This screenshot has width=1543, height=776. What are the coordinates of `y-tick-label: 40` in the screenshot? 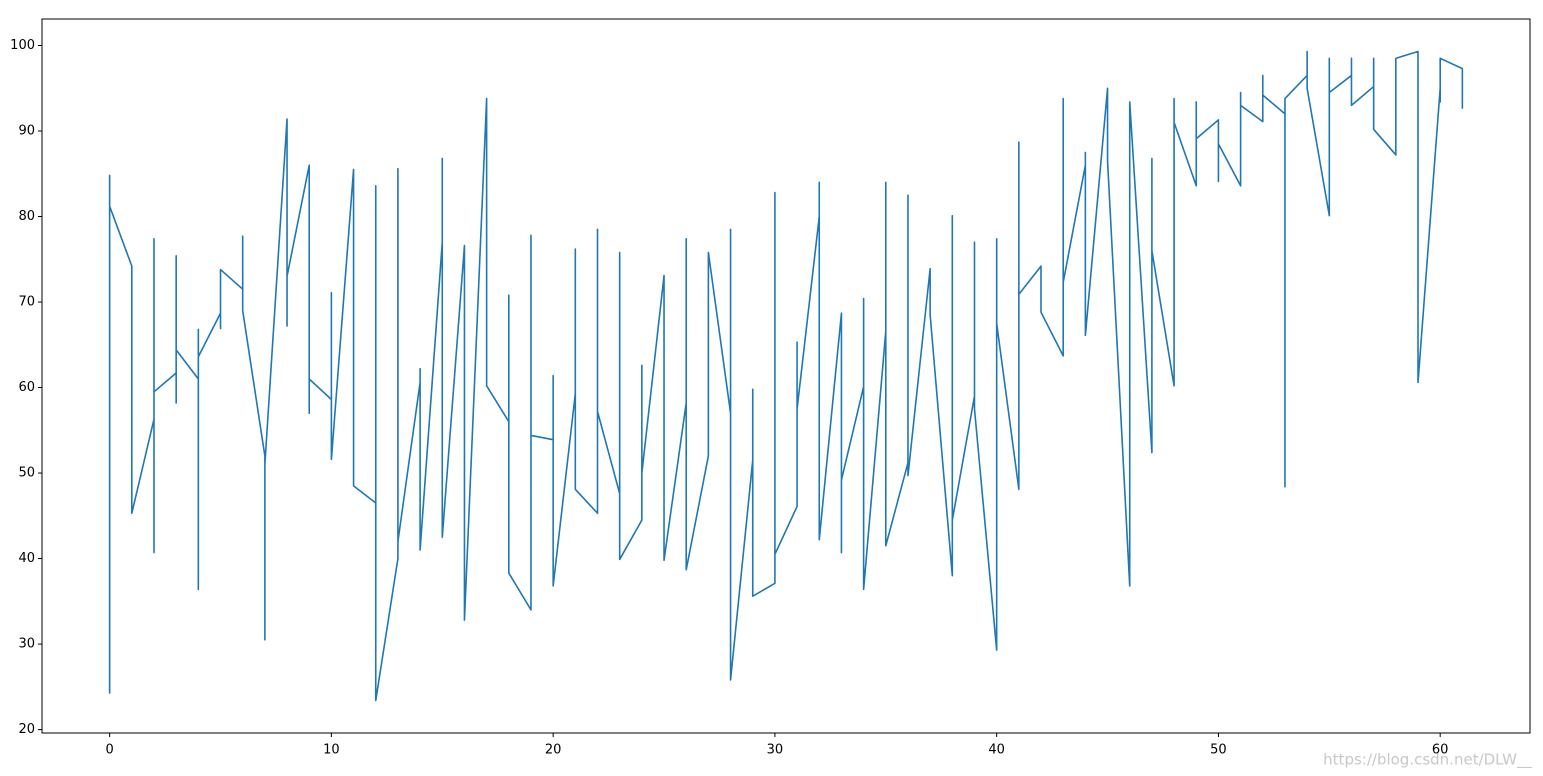 It's located at (26, 558).